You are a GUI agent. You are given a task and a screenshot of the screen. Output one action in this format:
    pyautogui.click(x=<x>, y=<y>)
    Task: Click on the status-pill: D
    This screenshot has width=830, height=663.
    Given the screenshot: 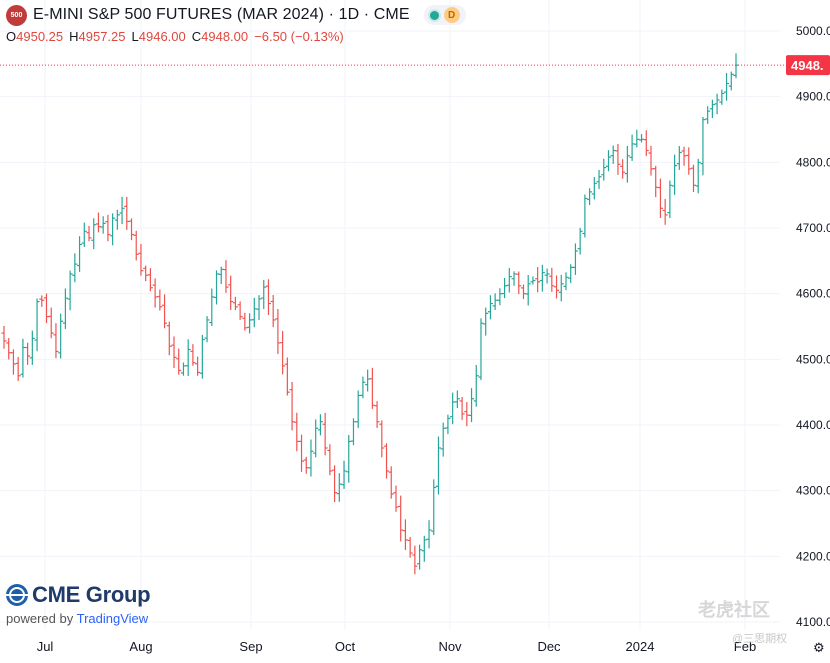 What is the action you would take?
    pyautogui.click(x=444, y=15)
    